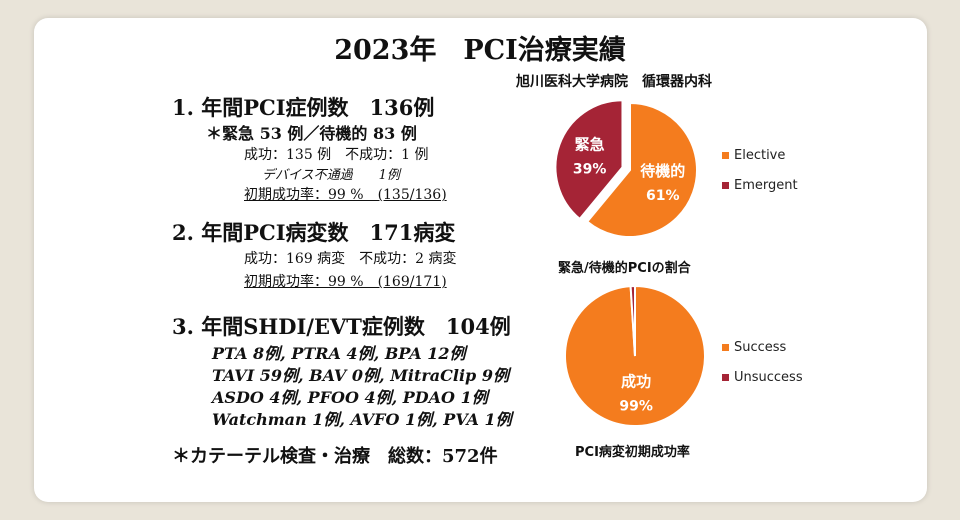  I want to click on section2-heading: 2. 年間PCI病変数 171病変, so click(314, 232).